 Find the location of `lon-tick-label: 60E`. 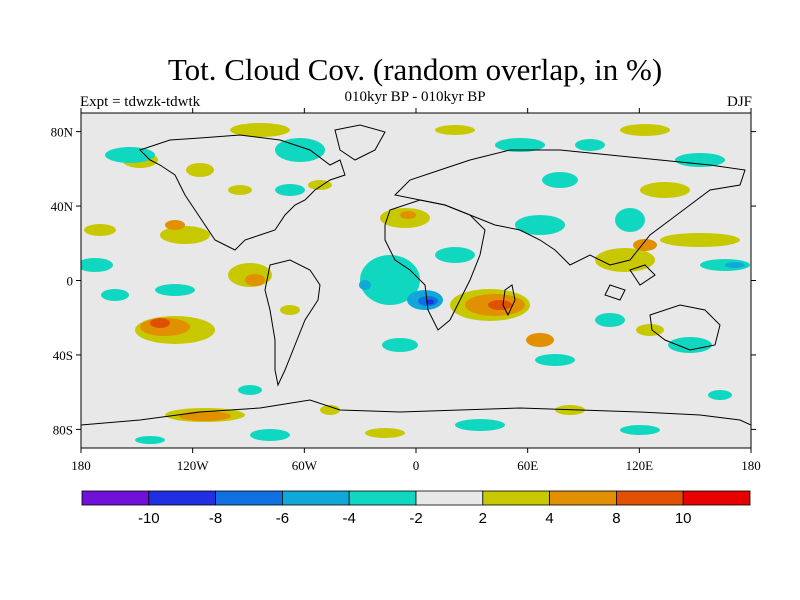

lon-tick-label: 60E is located at coordinates (527, 465).